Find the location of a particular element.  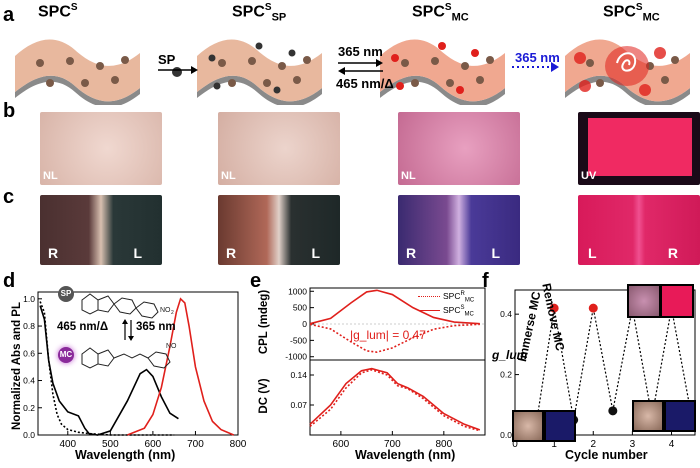

photo-b1: NL is located at coordinates (101, 148).